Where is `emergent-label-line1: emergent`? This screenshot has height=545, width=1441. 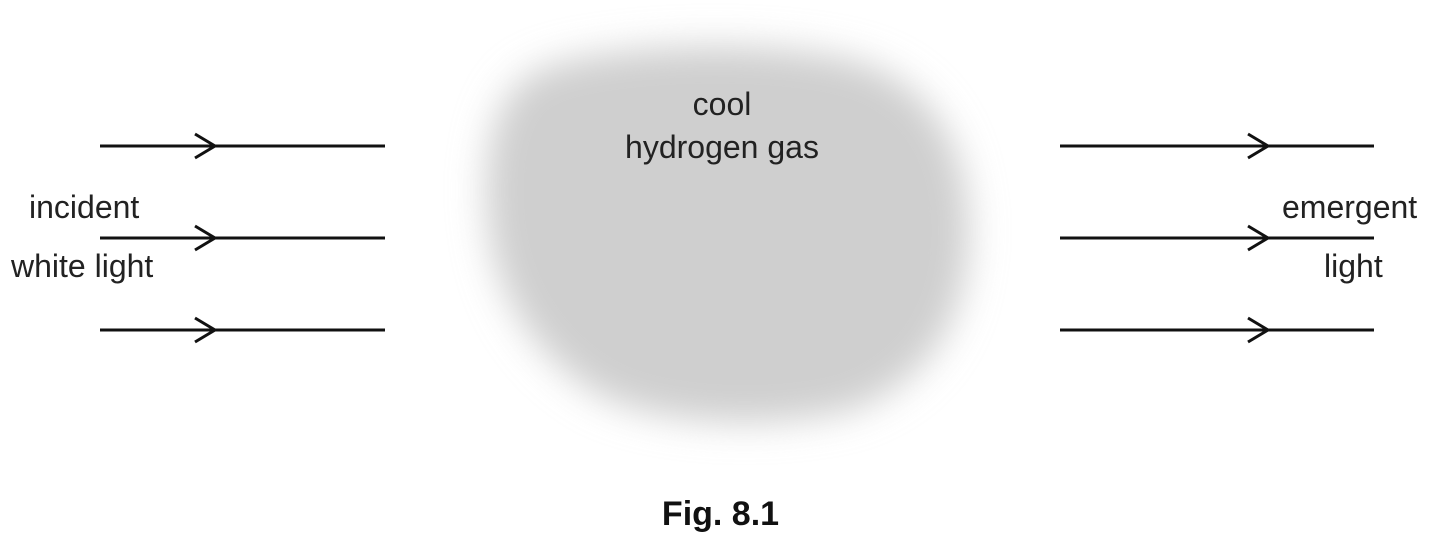 emergent-label-line1: emergent is located at coordinates (1350, 207).